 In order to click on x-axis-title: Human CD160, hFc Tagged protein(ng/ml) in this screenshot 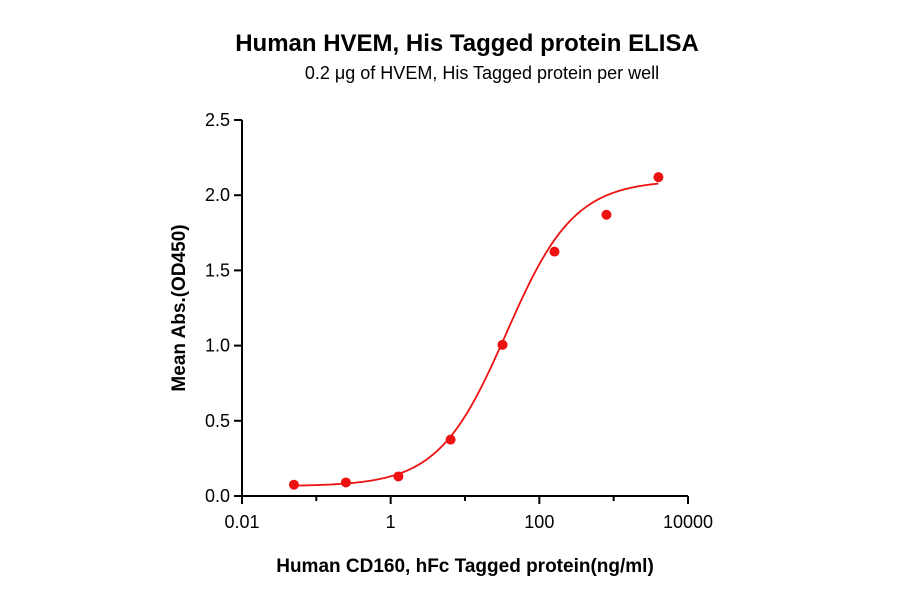, I will do `click(465, 566)`.